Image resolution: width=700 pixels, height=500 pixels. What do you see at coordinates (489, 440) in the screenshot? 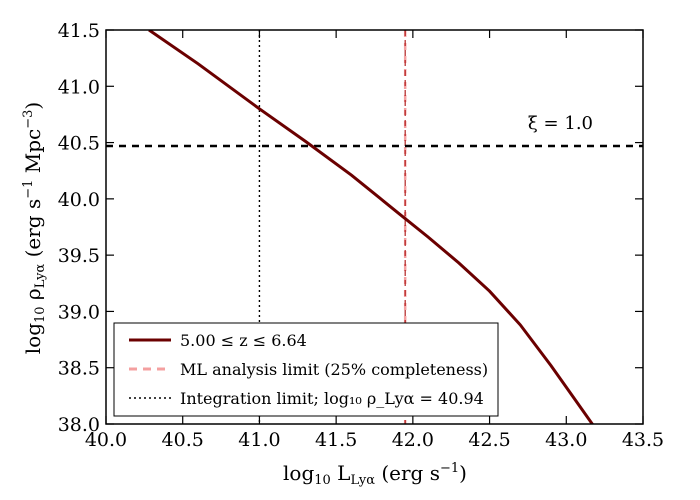
I see `x-tick-label-5: 42.5` at bounding box center [489, 440].